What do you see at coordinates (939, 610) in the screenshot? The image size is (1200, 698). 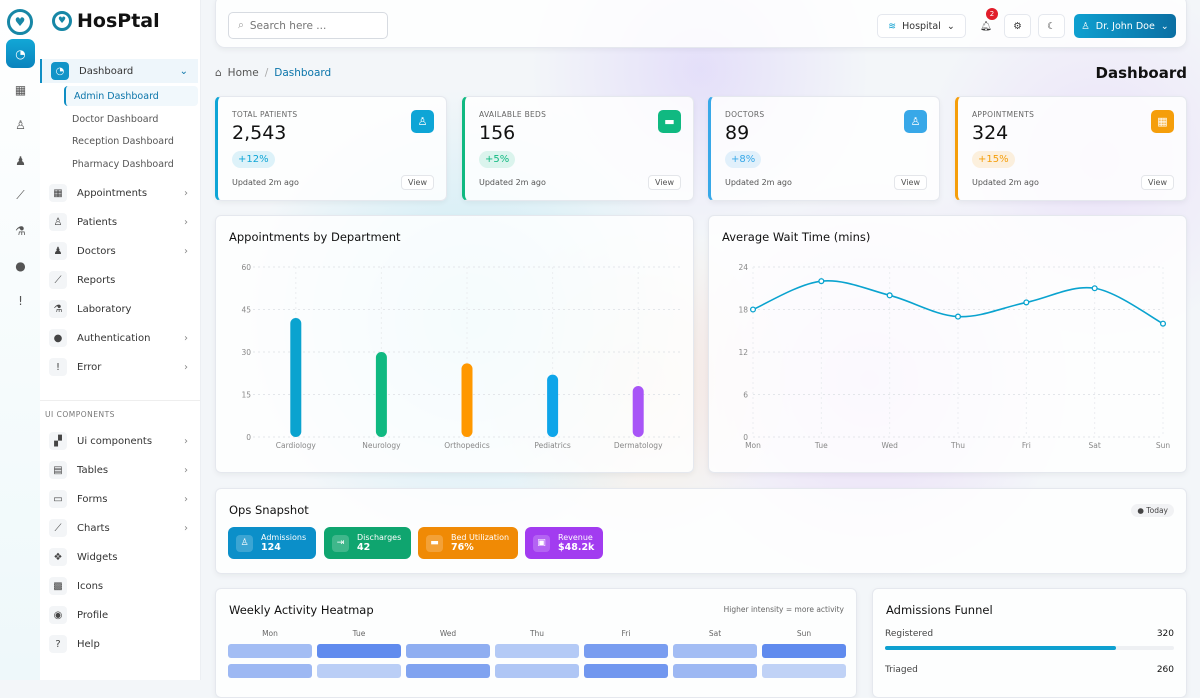 I see `funnel-title: Admissions Funnel` at bounding box center [939, 610].